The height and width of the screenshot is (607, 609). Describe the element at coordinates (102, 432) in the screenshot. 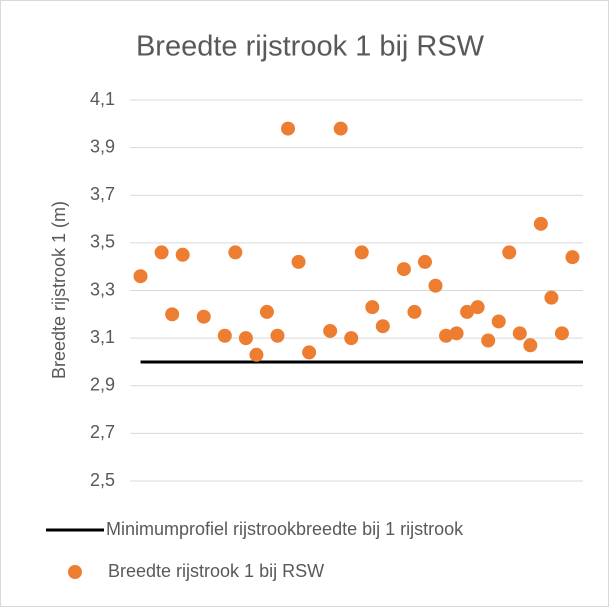

I see `y-tick-label: 2,7` at that location.